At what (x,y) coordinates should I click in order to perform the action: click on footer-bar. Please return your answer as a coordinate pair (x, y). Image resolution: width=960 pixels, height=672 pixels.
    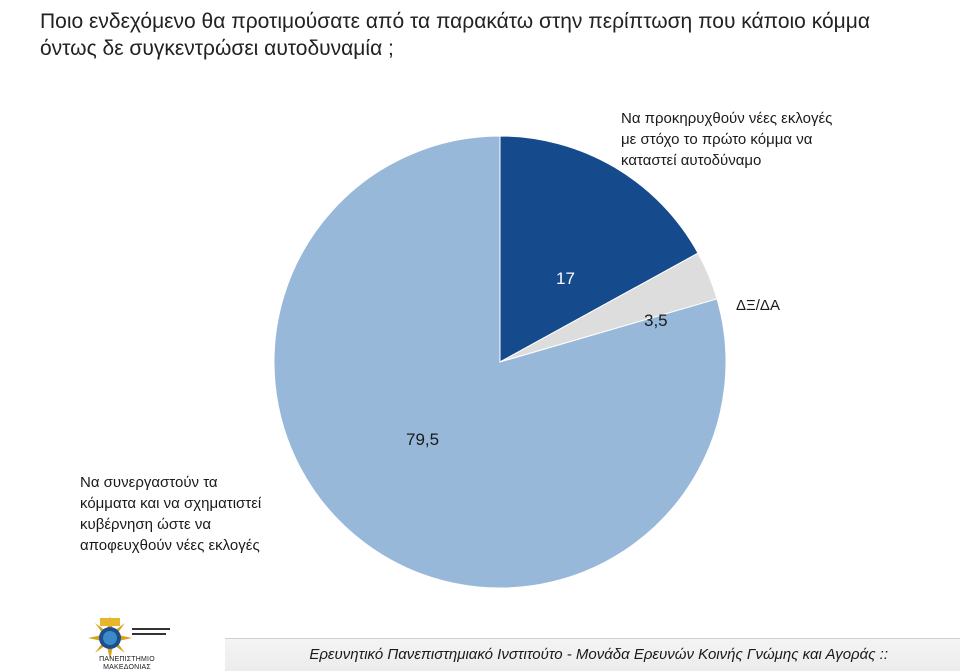
    Looking at the image, I should click on (592, 654).